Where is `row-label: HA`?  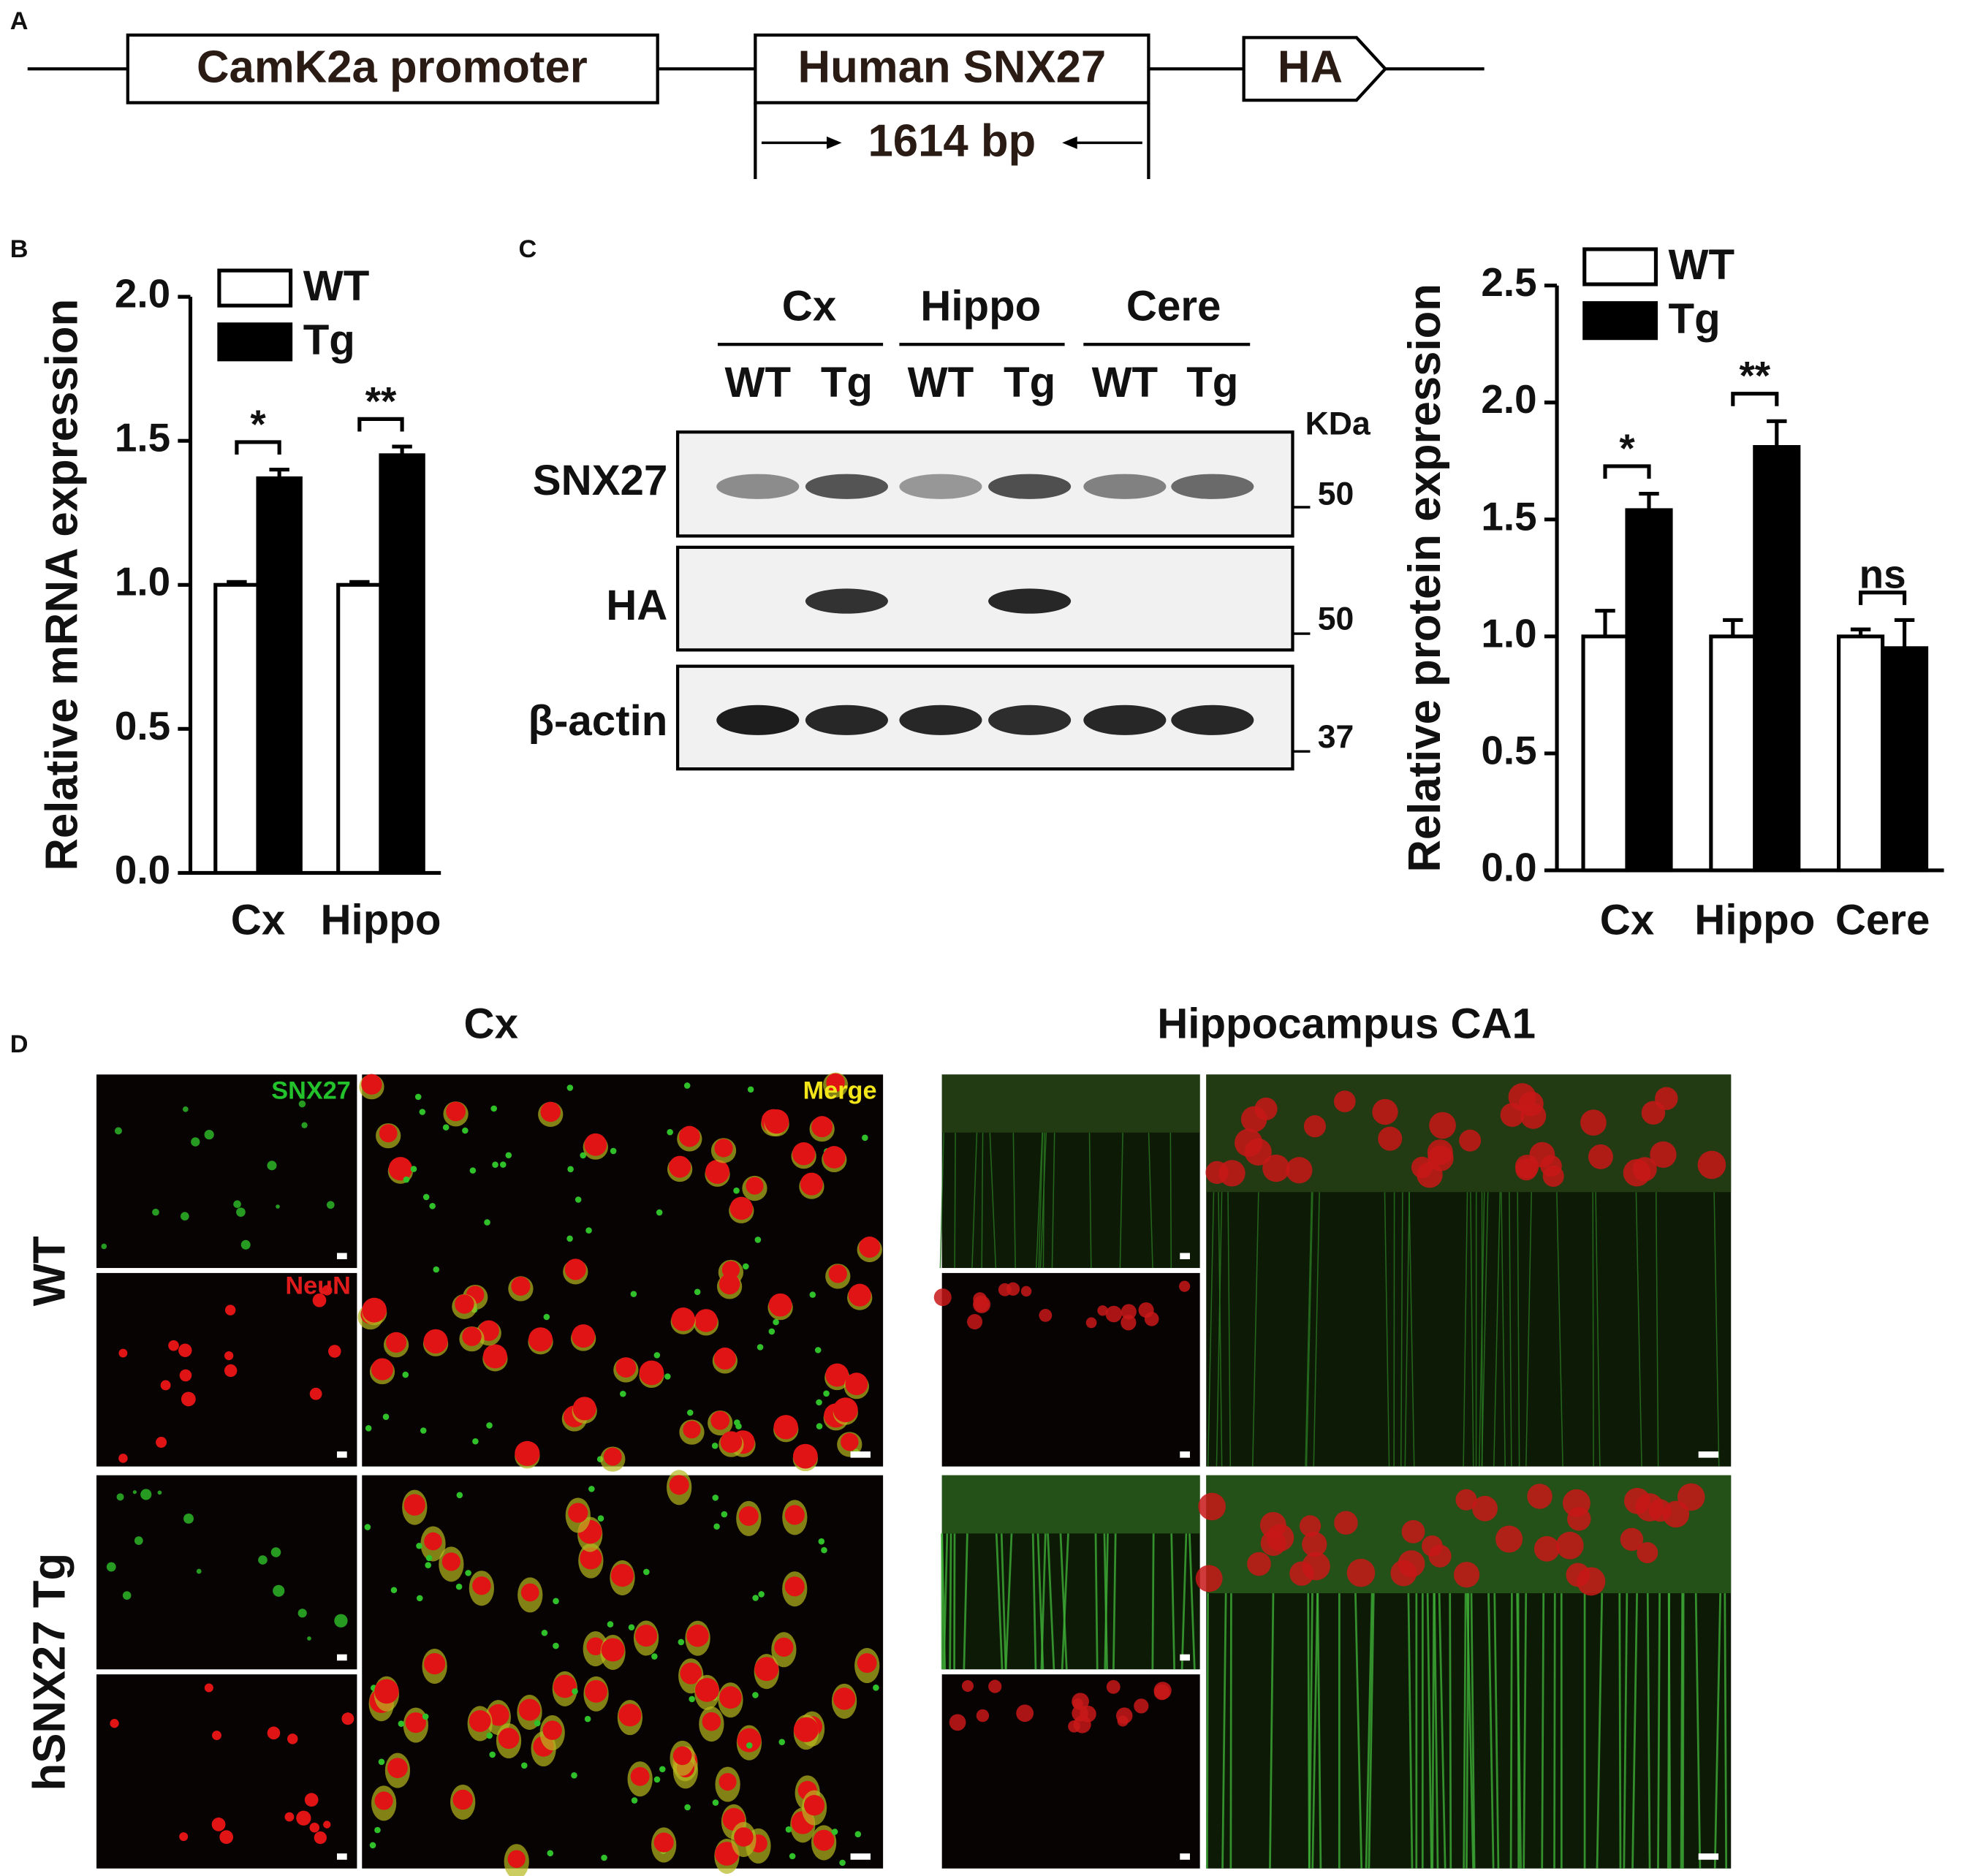 row-label: HA is located at coordinates (636, 606).